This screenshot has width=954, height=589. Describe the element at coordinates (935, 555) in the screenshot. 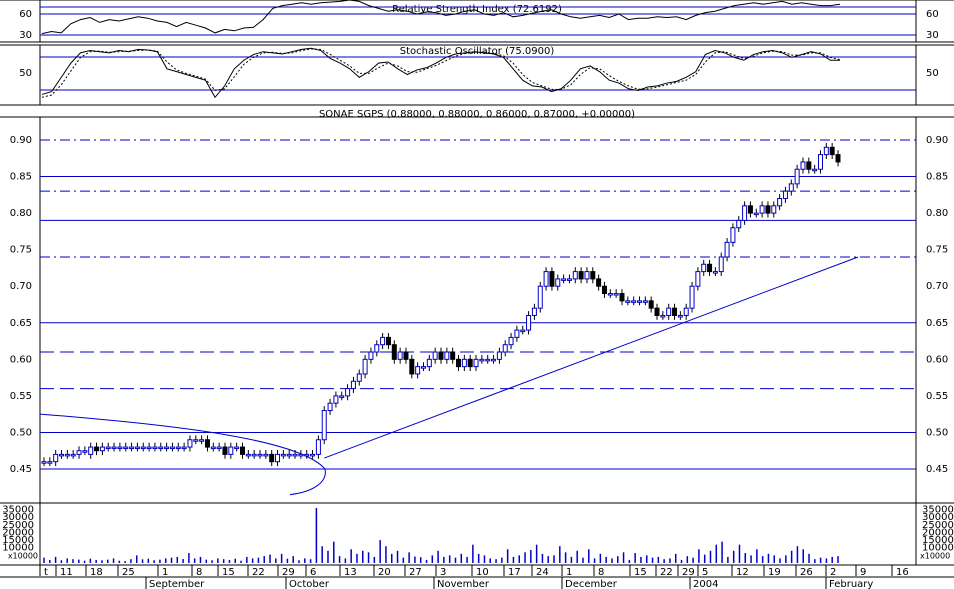

I see `volume-unit-label-right: x10000` at that location.